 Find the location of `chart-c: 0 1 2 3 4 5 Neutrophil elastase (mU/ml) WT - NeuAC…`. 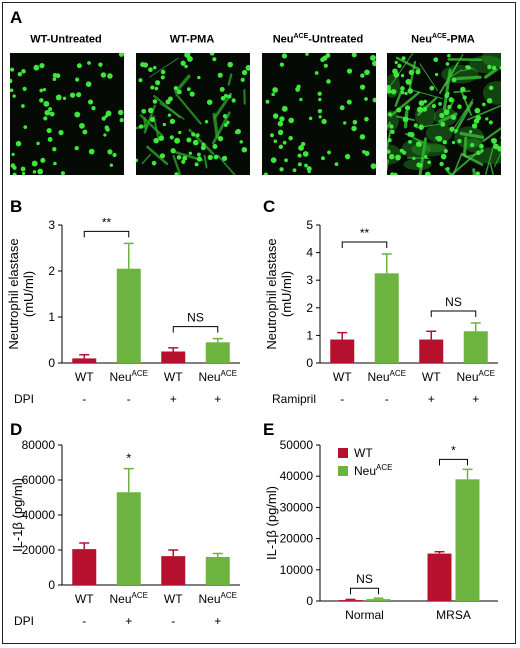

chart-c: 0 1 2 3 4 5 Neutrophil elastase (mU/ml) WT - NeuAC… is located at coordinates (381, 312).